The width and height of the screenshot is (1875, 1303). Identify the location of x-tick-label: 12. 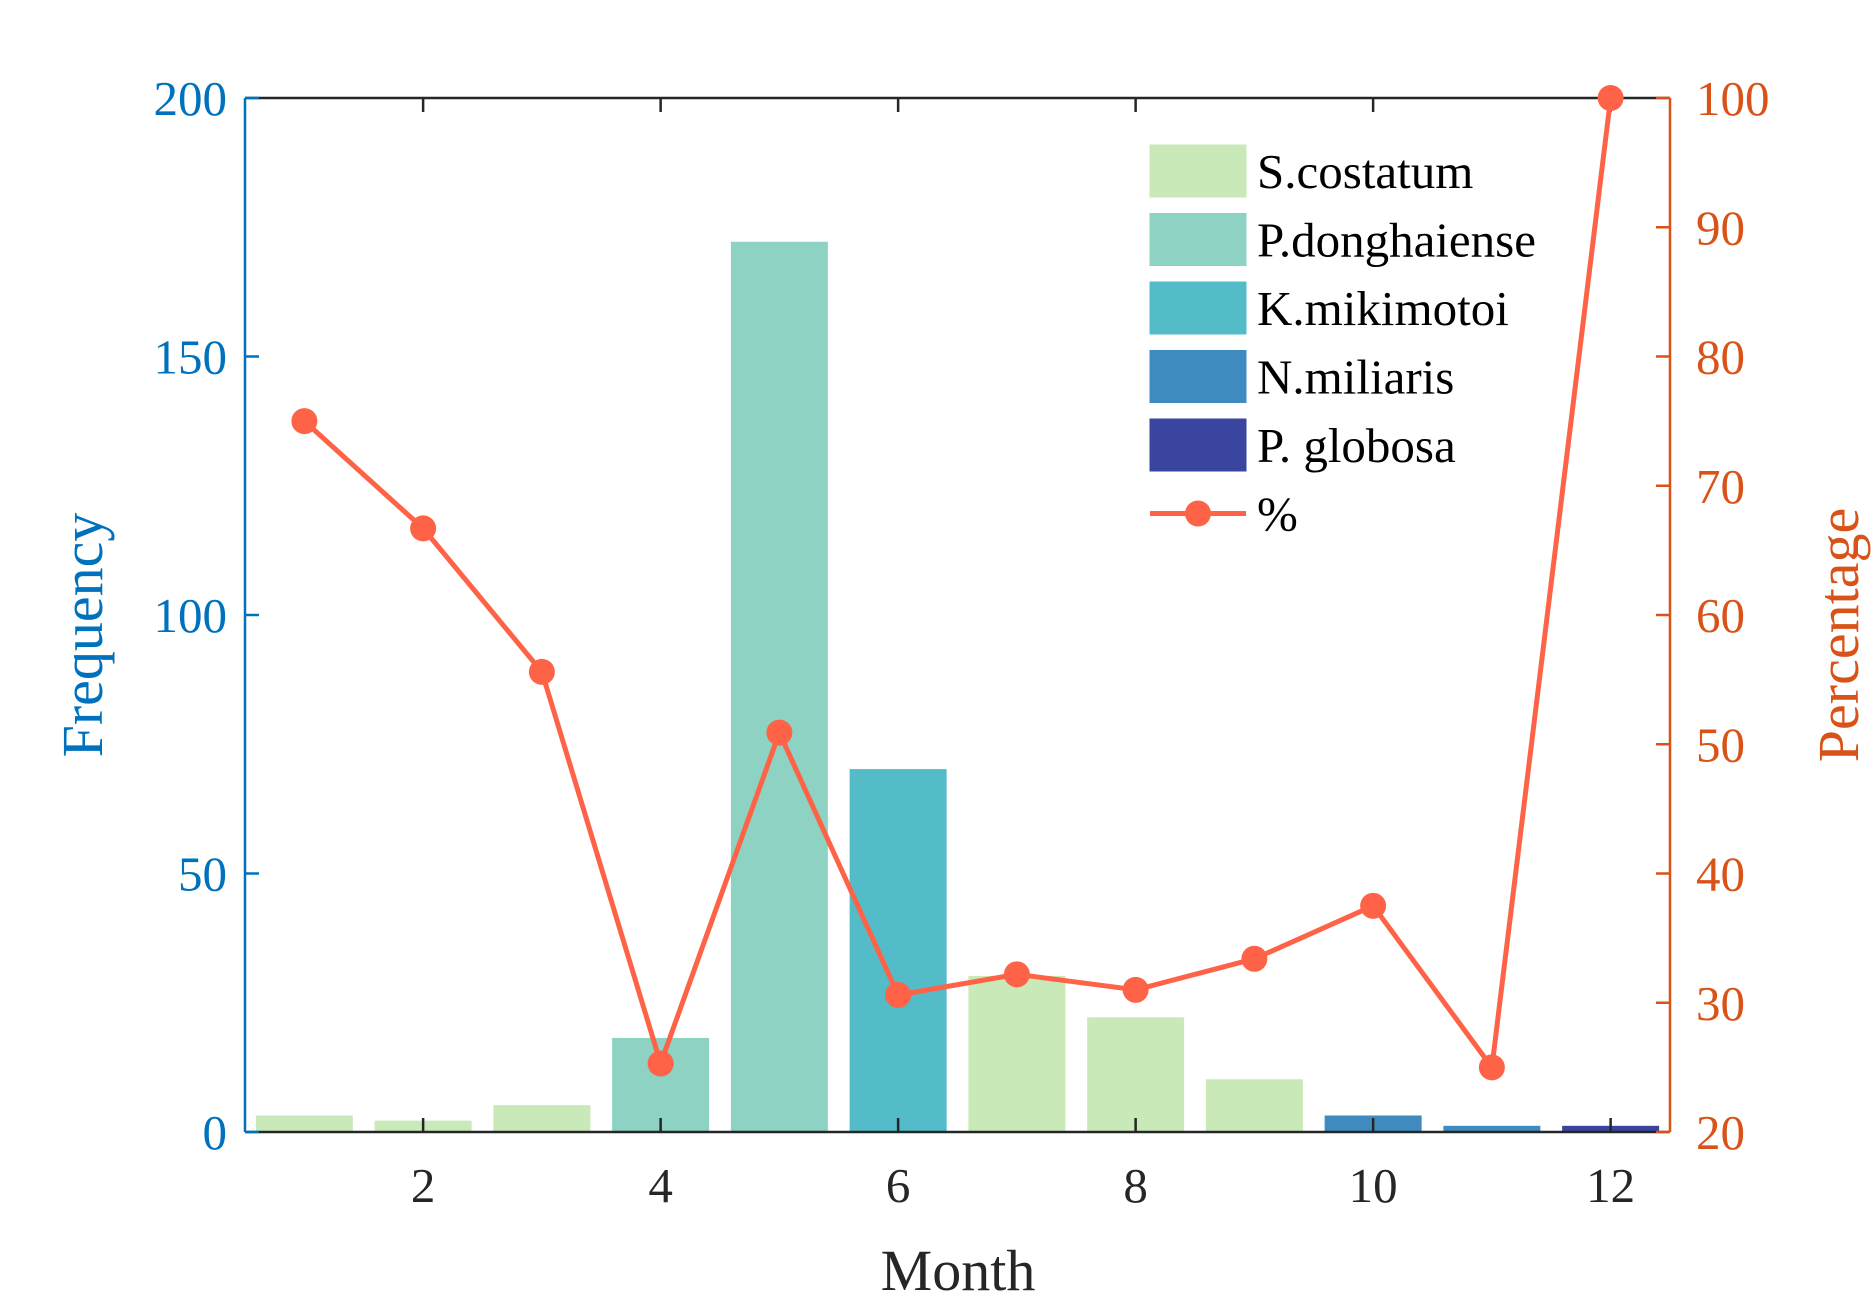
(1610, 1185).